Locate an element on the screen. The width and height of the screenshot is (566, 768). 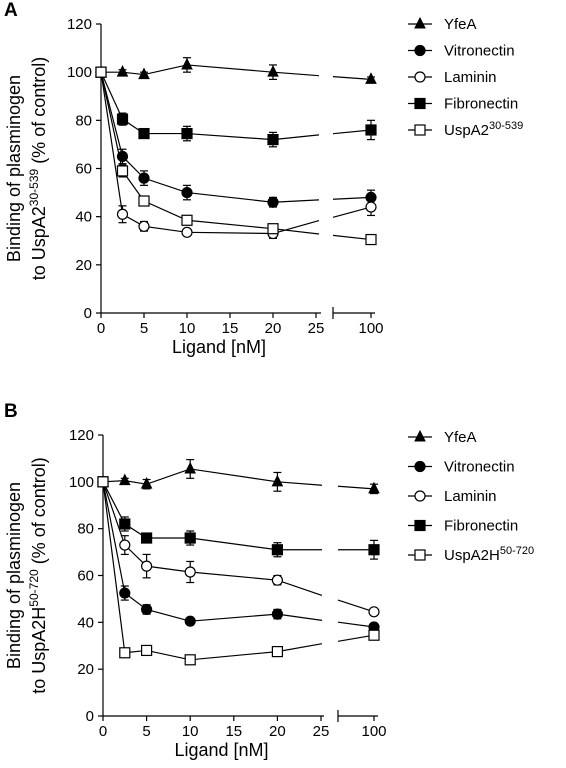
legend-label: Vitronectin is located at coordinates (479, 467).